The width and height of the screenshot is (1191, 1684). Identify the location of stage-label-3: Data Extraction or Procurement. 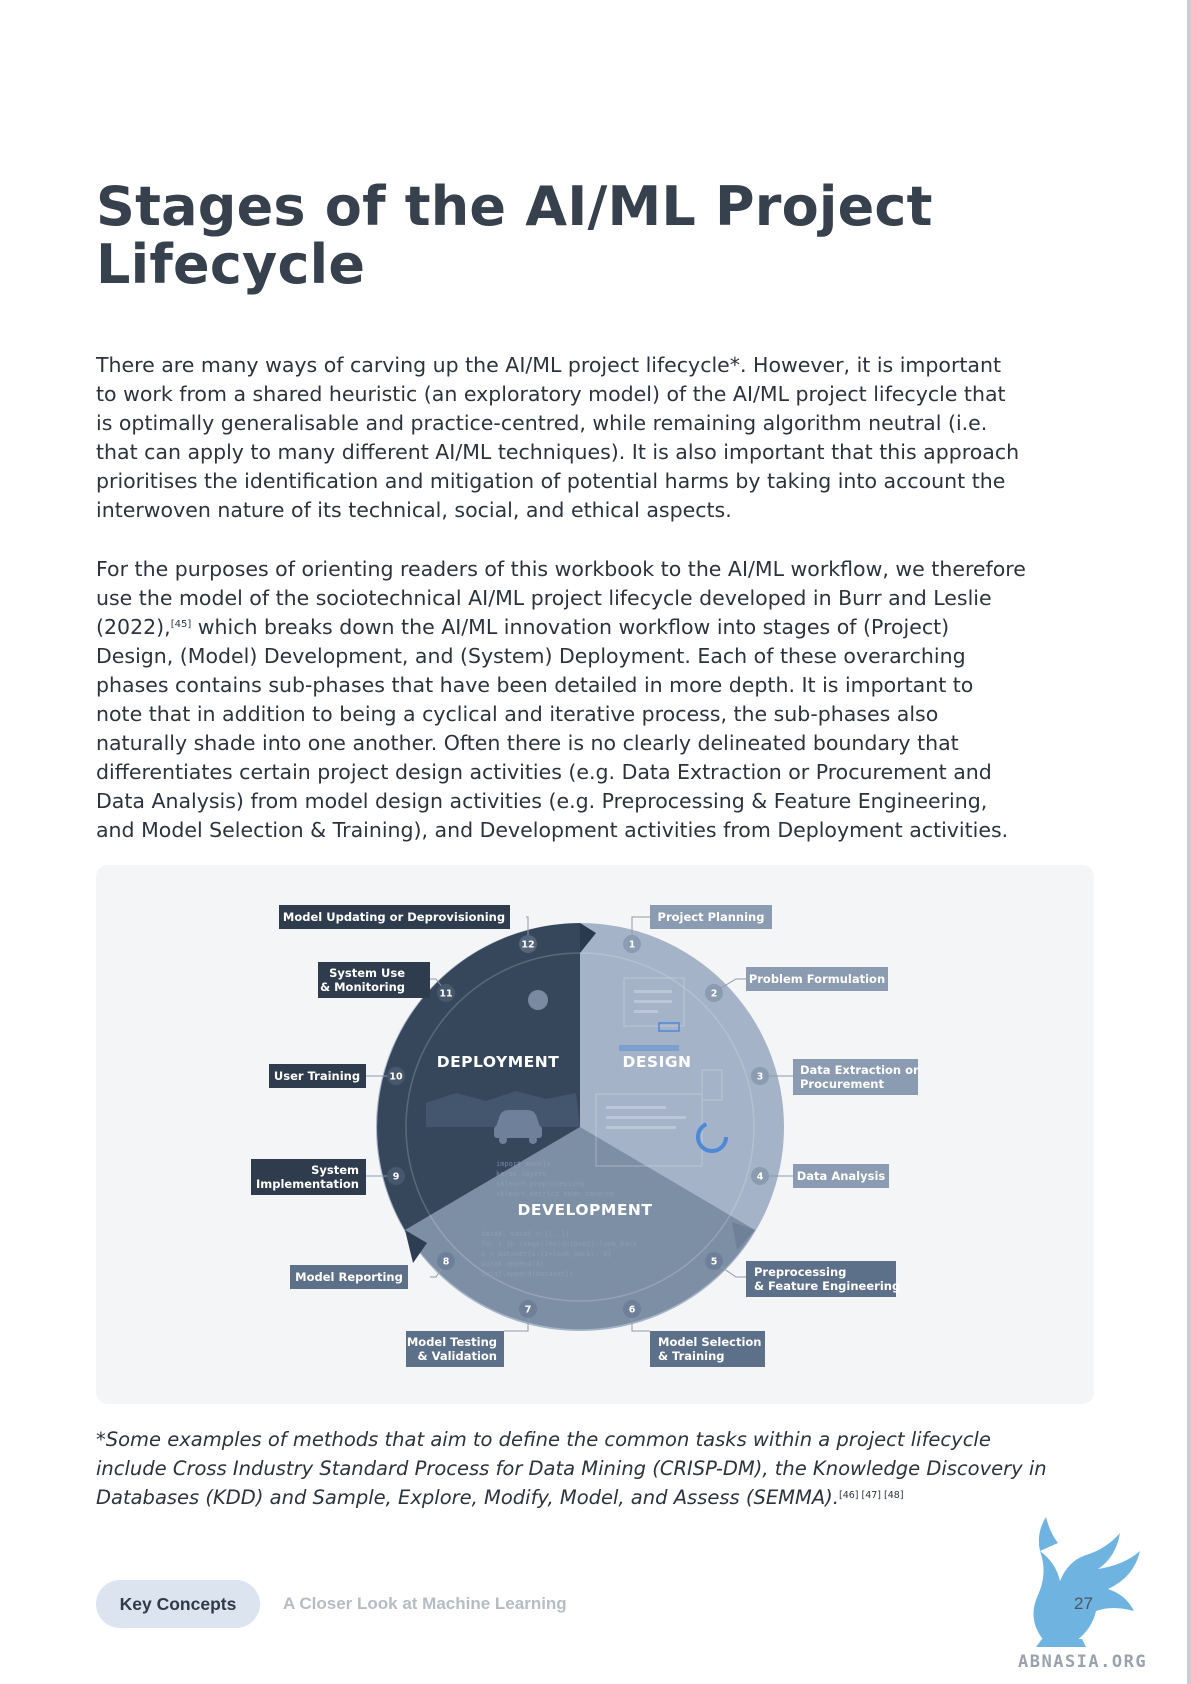
(856, 1077).